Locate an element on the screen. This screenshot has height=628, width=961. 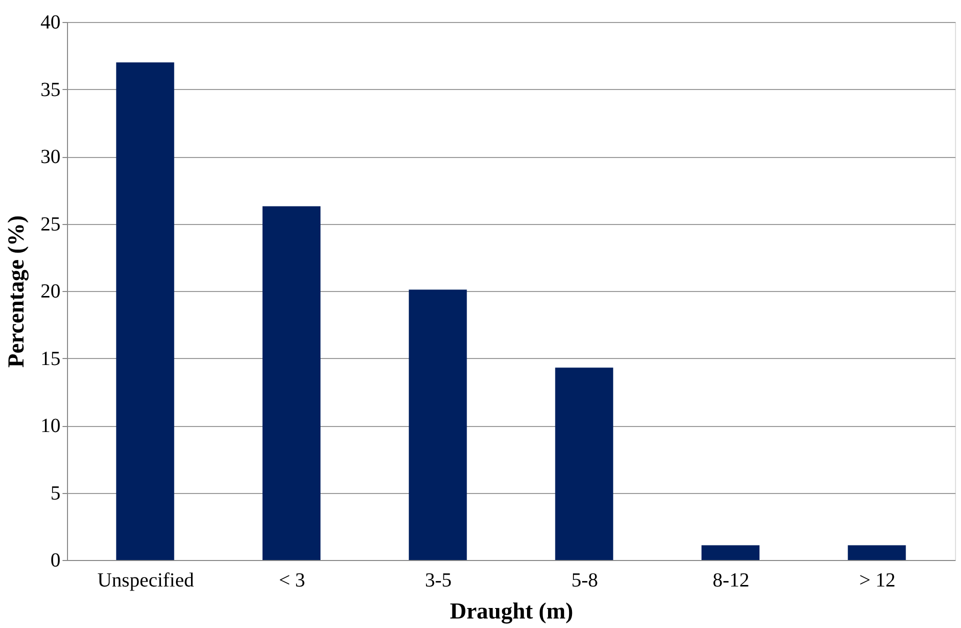
y-tick-label: 30 is located at coordinates (50, 157).